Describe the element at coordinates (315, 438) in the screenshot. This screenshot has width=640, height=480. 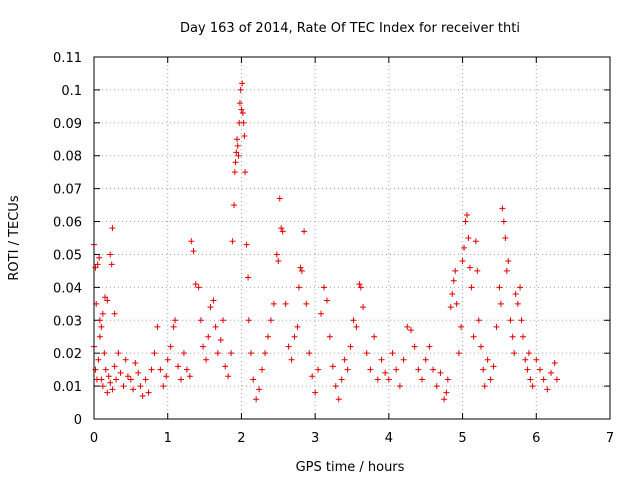
I see `x-tick-label: 3` at that location.